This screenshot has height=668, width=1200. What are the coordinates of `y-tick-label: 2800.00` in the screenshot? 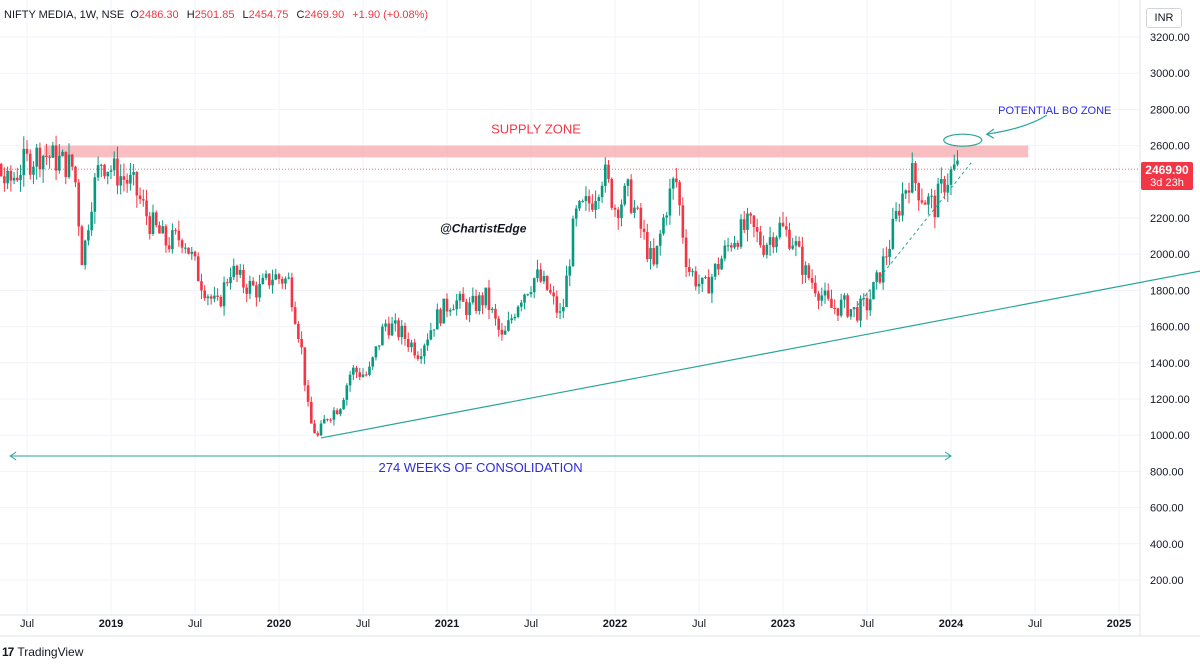 It's located at (1170, 110).